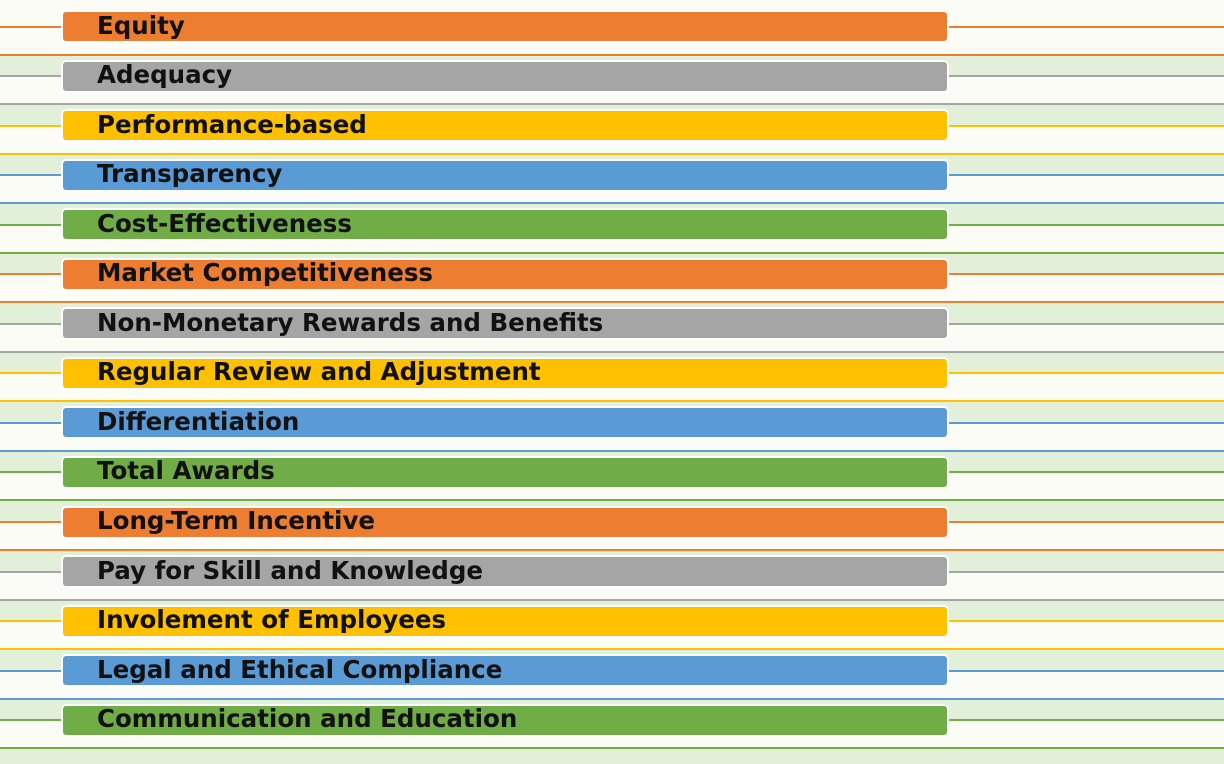  What do you see at coordinates (236, 520) in the screenshot?
I see `item-label: Long-Term Incentive` at bounding box center [236, 520].